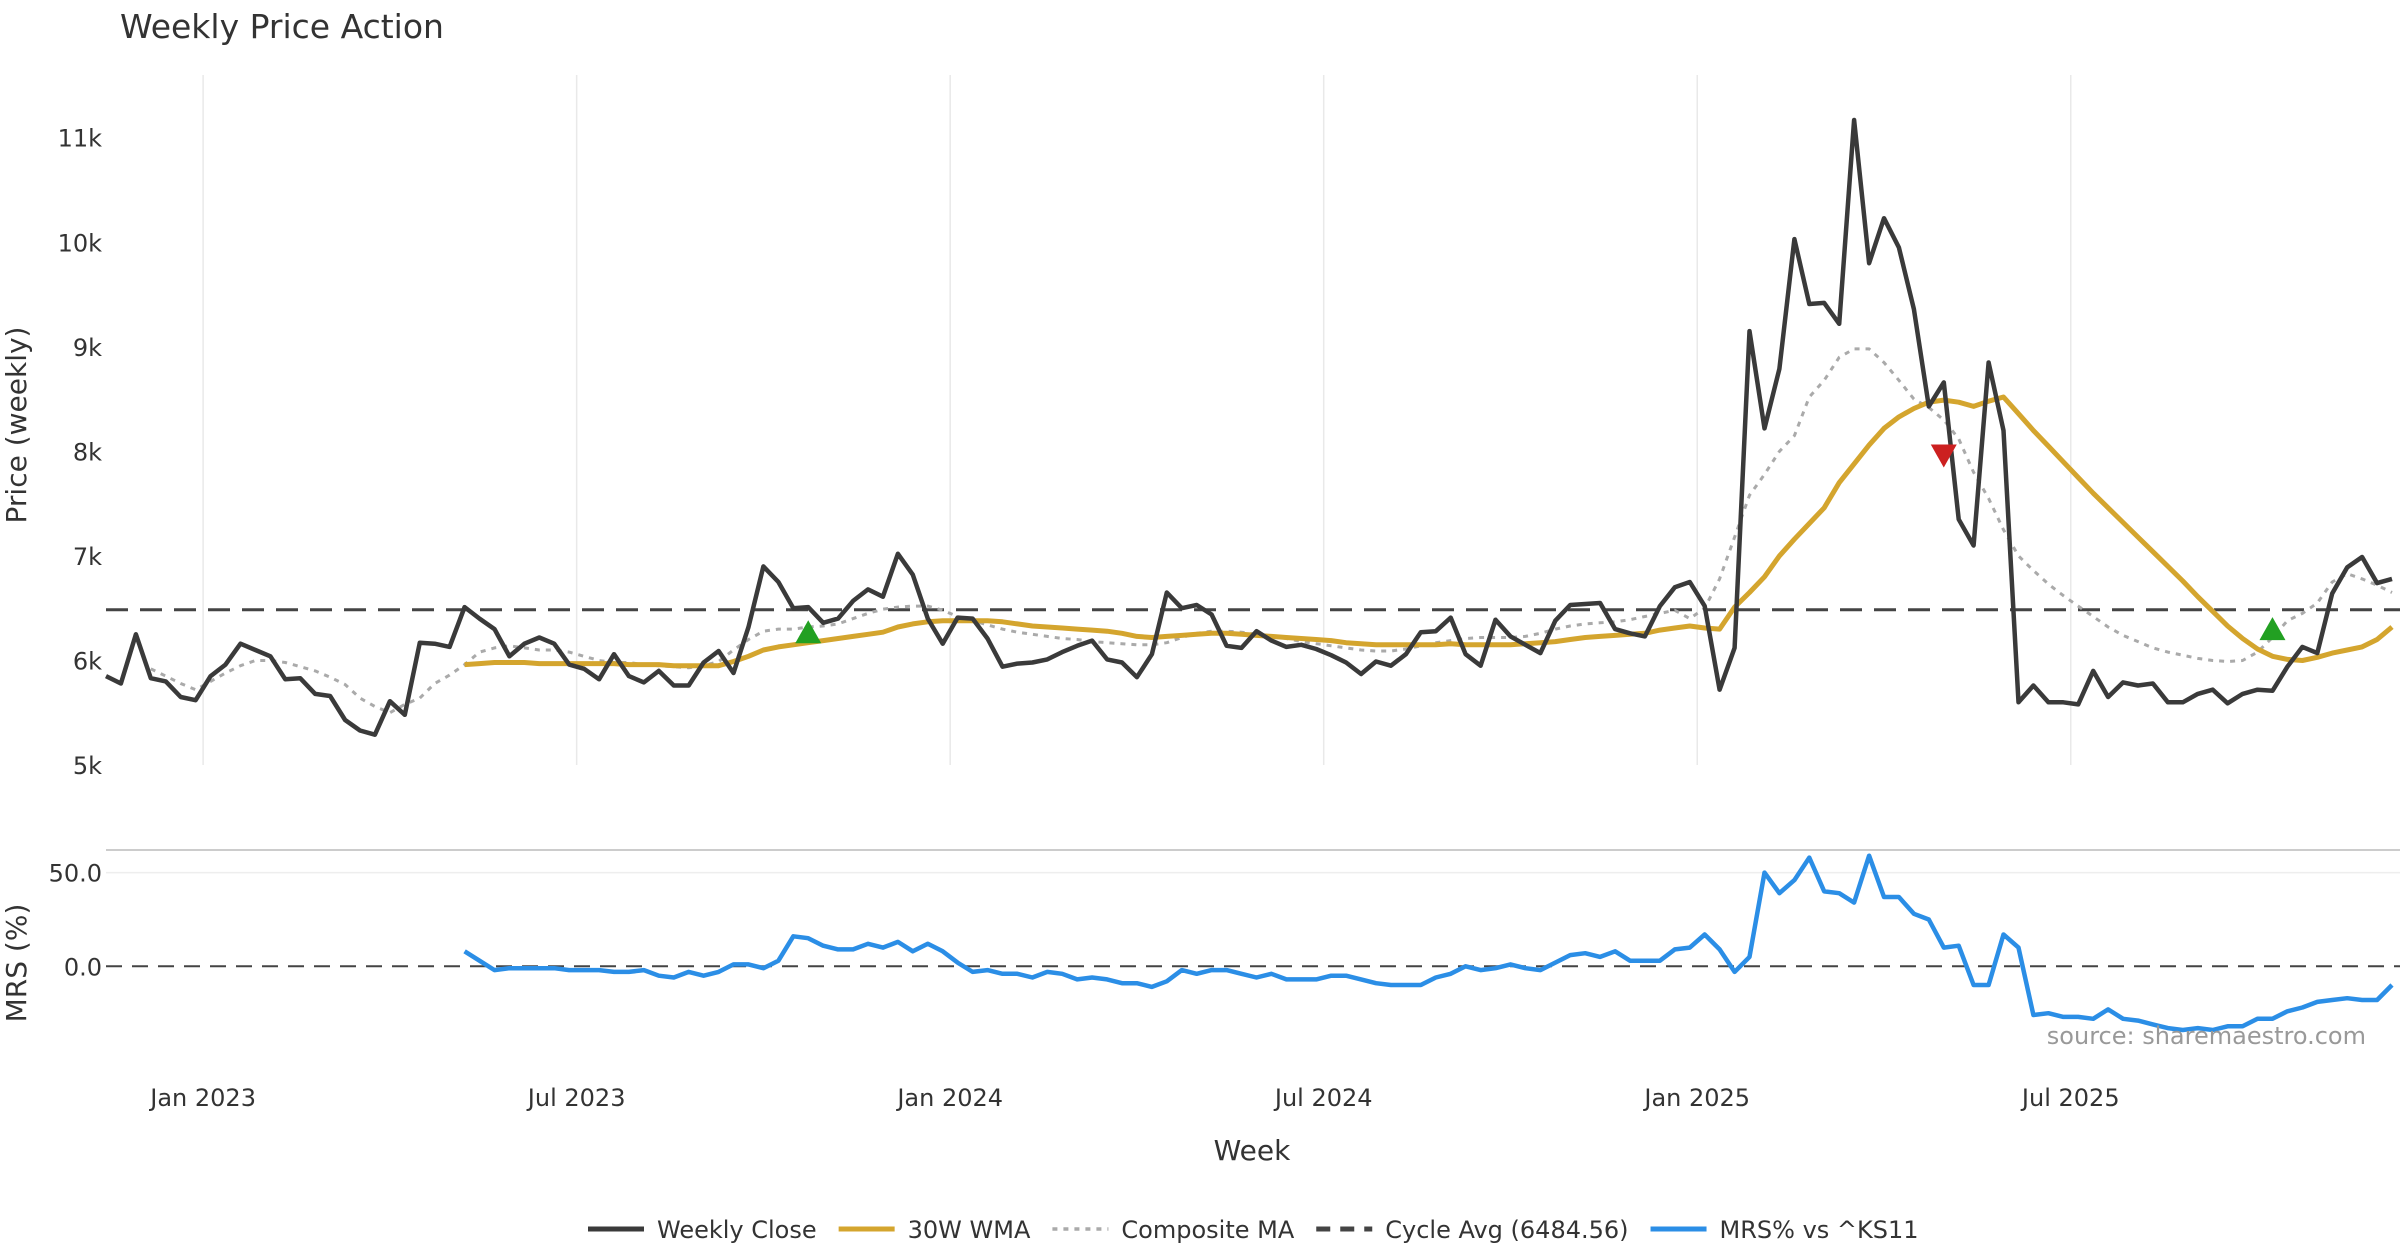 The width and height of the screenshot is (2400, 1260). Describe the element at coordinates (969, 1230) in the screenshot. I see `legend-label: 30W WMA` at that location.